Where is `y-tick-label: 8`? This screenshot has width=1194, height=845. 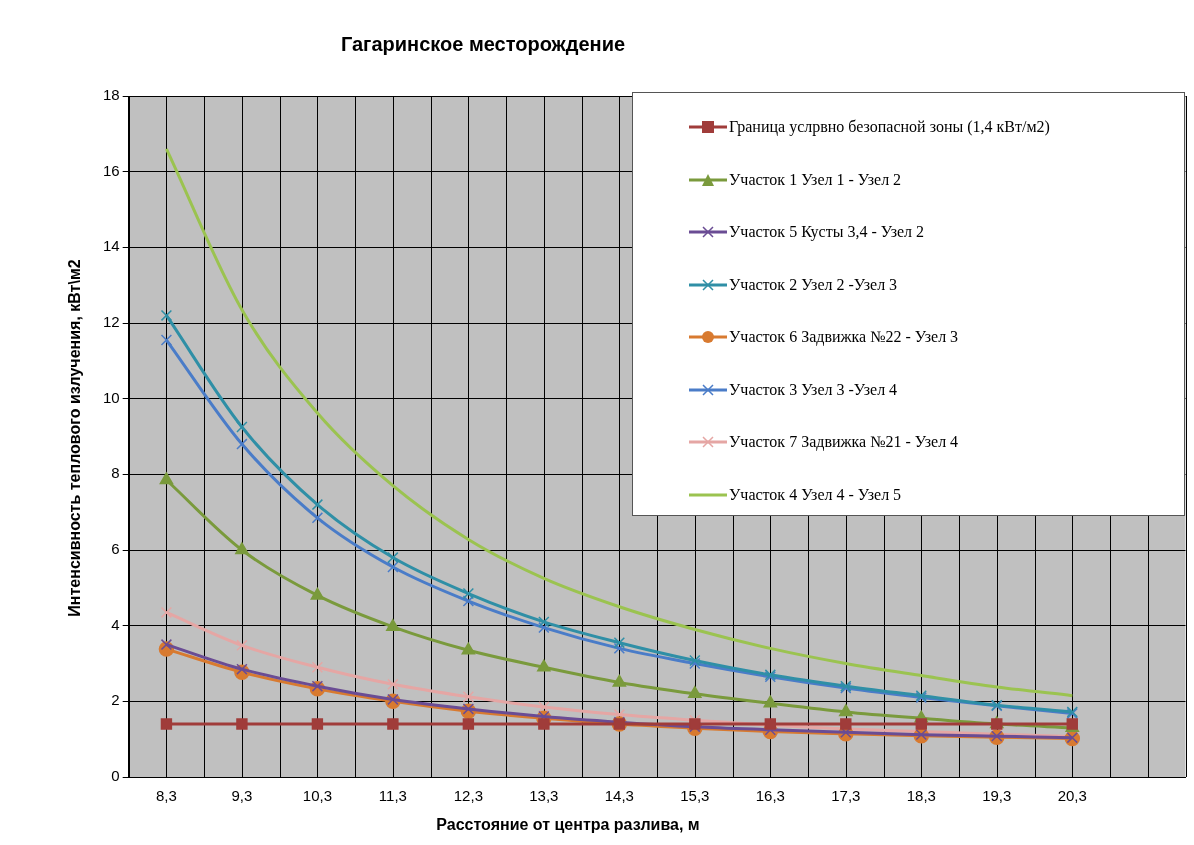 y-tick-label: 8 is located at coordinates (115, 473).